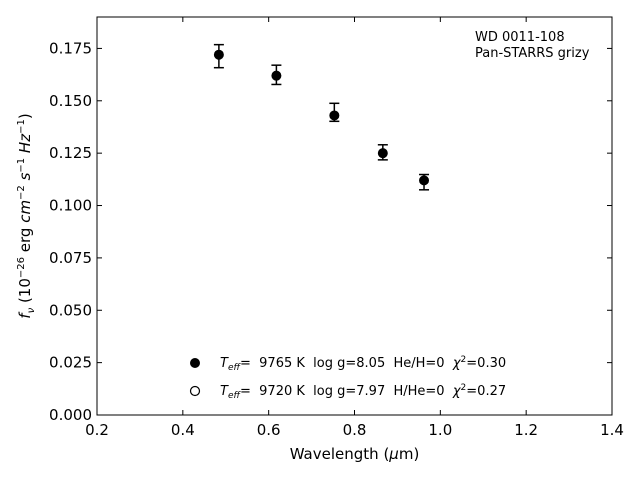 This screenshot has height=480, width=640. What do you see at coordinates (321, 117) in the screenshot?
I see `observed-points` at bounding box center [321, 117].